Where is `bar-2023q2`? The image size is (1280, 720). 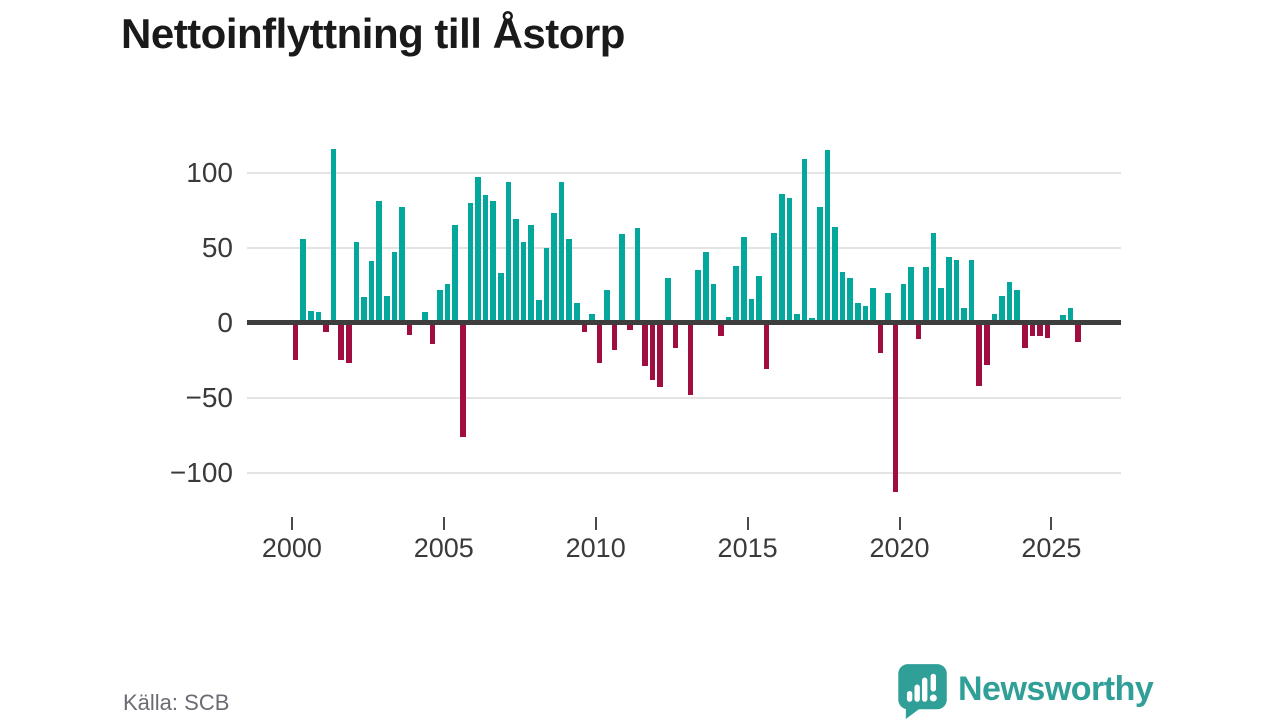
bar-2023q2 is located at coordinates (1002, 309).